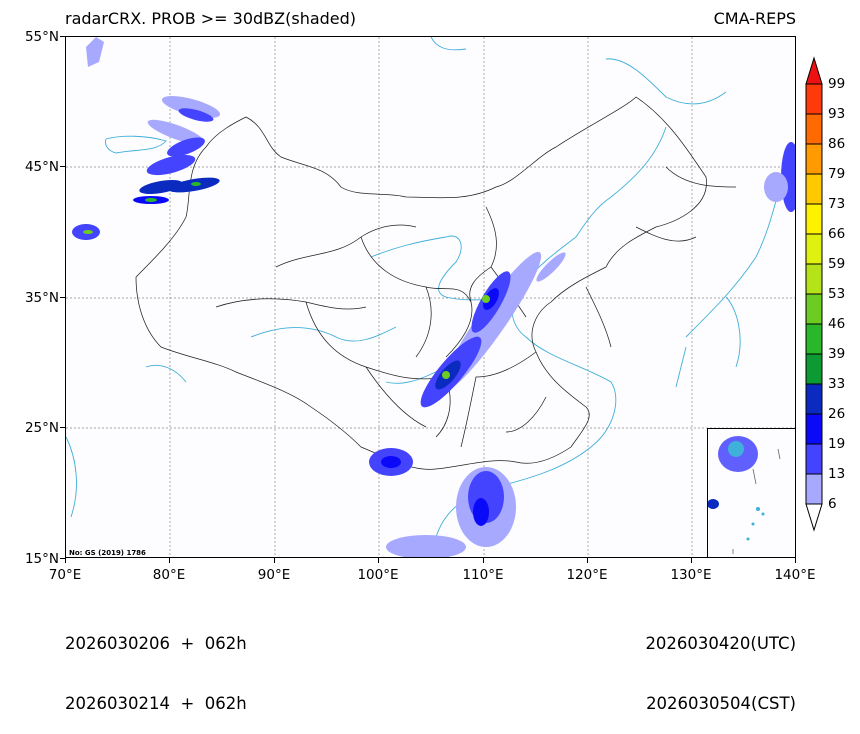 The width and height of the screenshot is (860, 734). What do you see at coordinates (837, 294) in the screenshot?
I see `colorbar-label: 53` at bounding box center [837, 294].